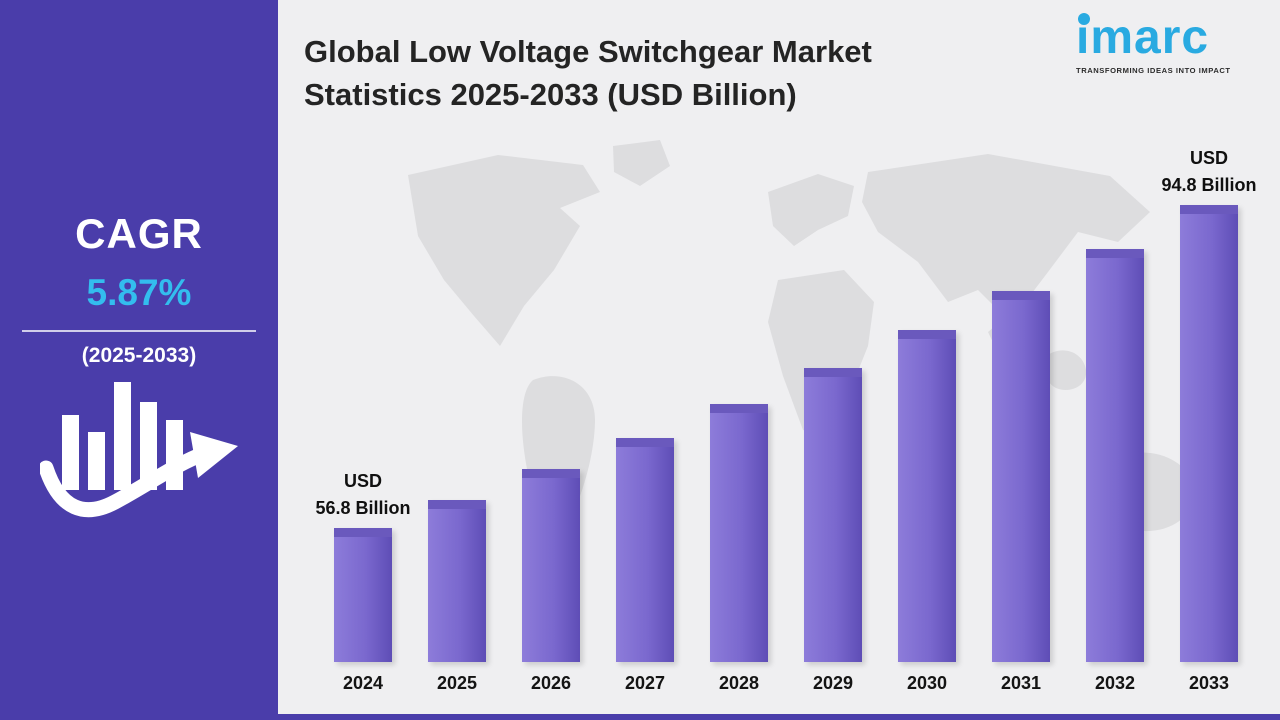 This screenshot has height=720, width=1280. I want to click on x-tick-2030: 2030, so click(927, 683).